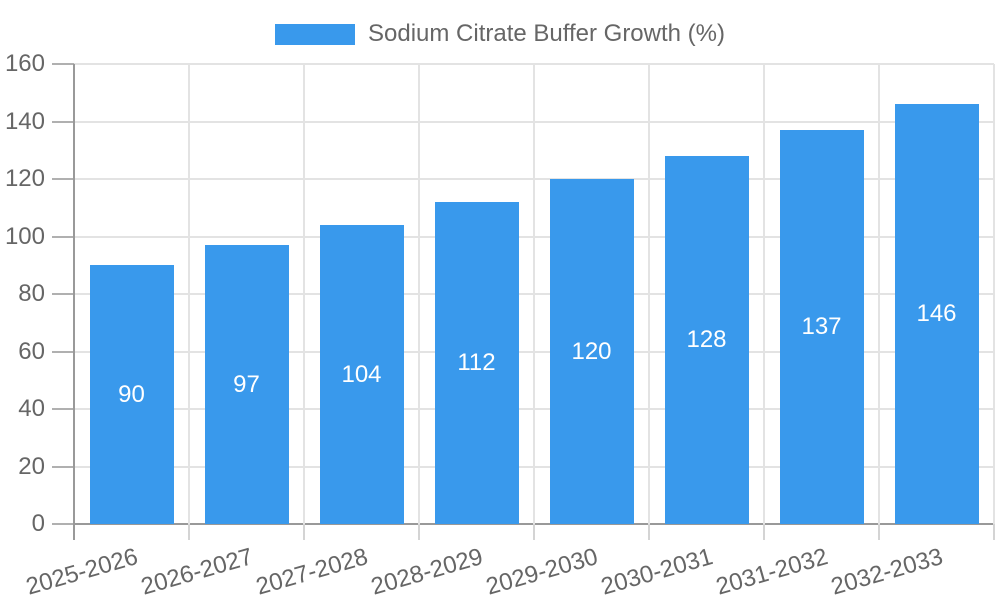 Image resolution: width=1000 pixels, height=600 pixels. Describe the element at coordinates (24, 178) in the screenshot. I see `y-axis-label-120: 120` at that location.